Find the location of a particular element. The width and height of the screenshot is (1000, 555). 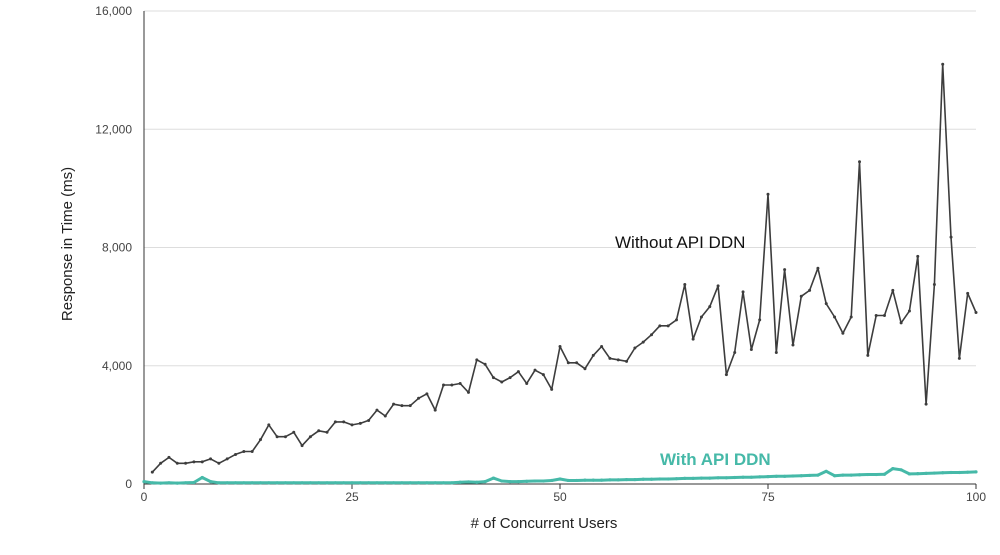

y-axis-label: Response in Time (ms) is located at coordinates (67, 244).